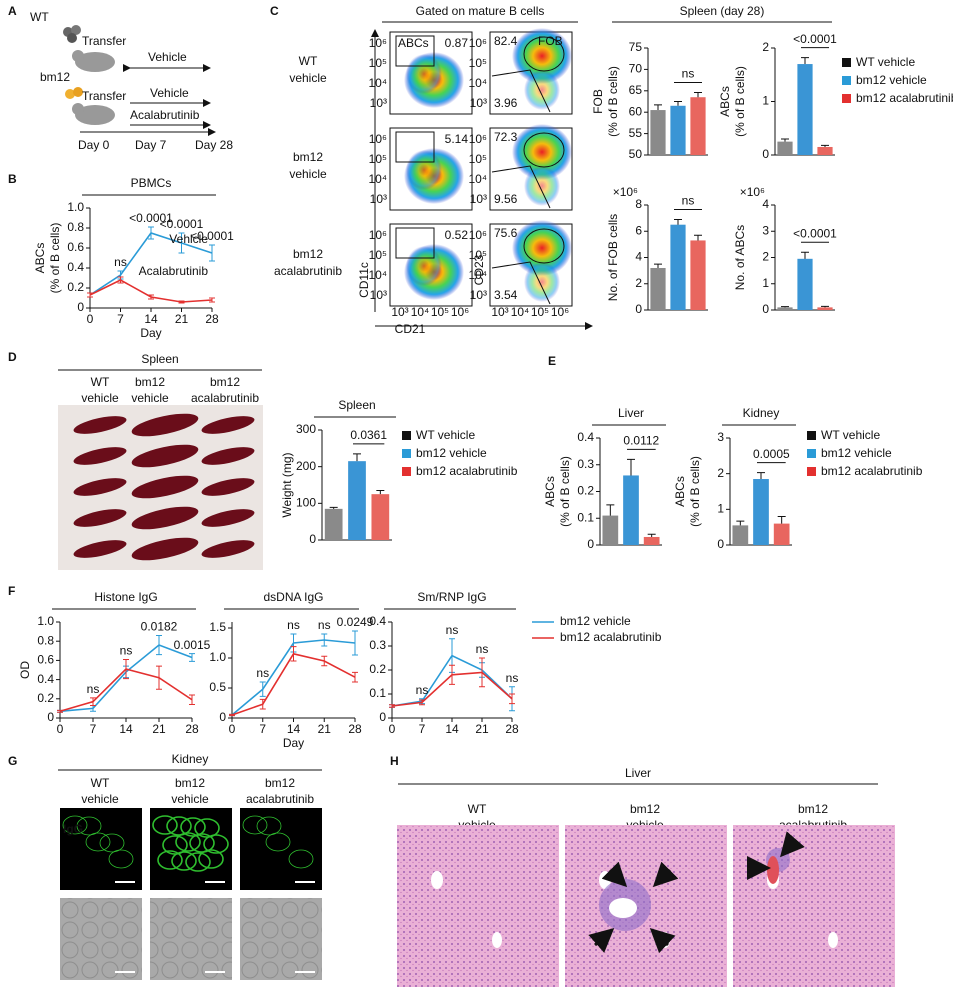 The image size is (953, 1000). I want to click on section-title: Spleen (day 28), so click(722, 11).